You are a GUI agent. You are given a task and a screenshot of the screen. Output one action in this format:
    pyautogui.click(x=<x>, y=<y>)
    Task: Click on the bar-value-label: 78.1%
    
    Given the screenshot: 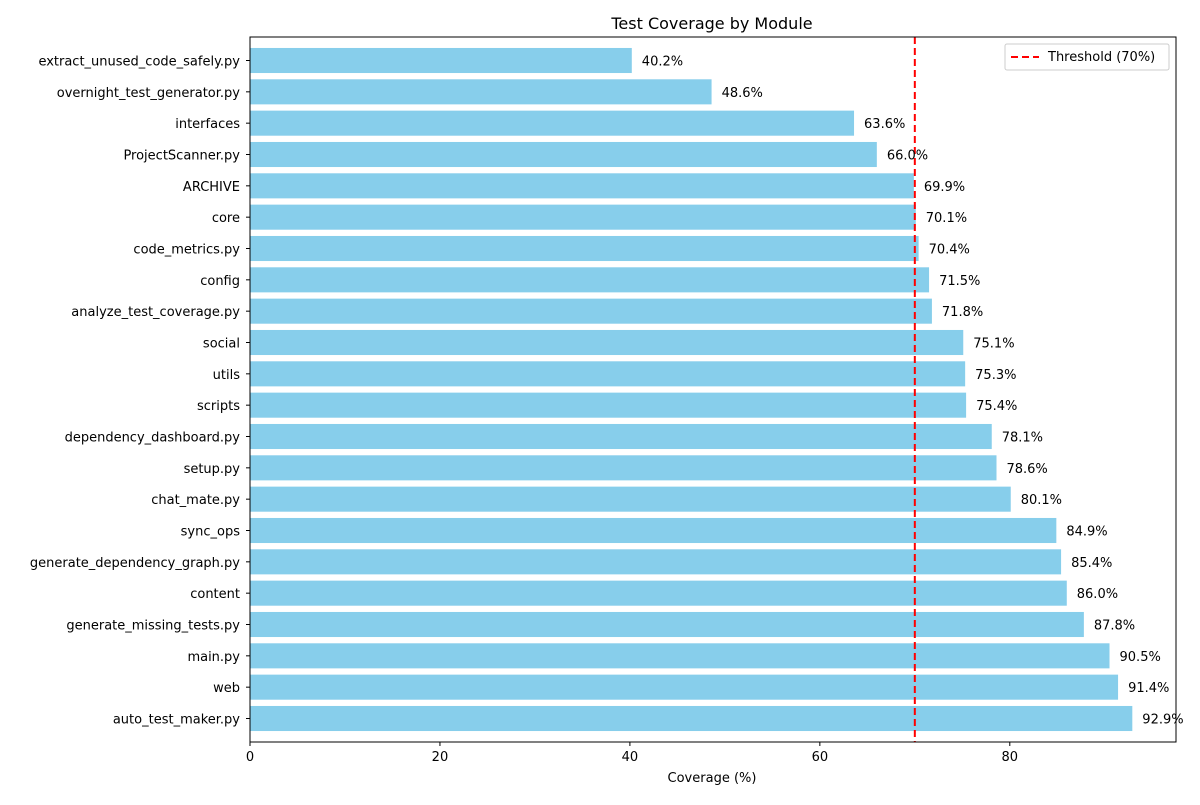 What is the action you would take?
    pyautogui.click(x=1022, y=438)
    